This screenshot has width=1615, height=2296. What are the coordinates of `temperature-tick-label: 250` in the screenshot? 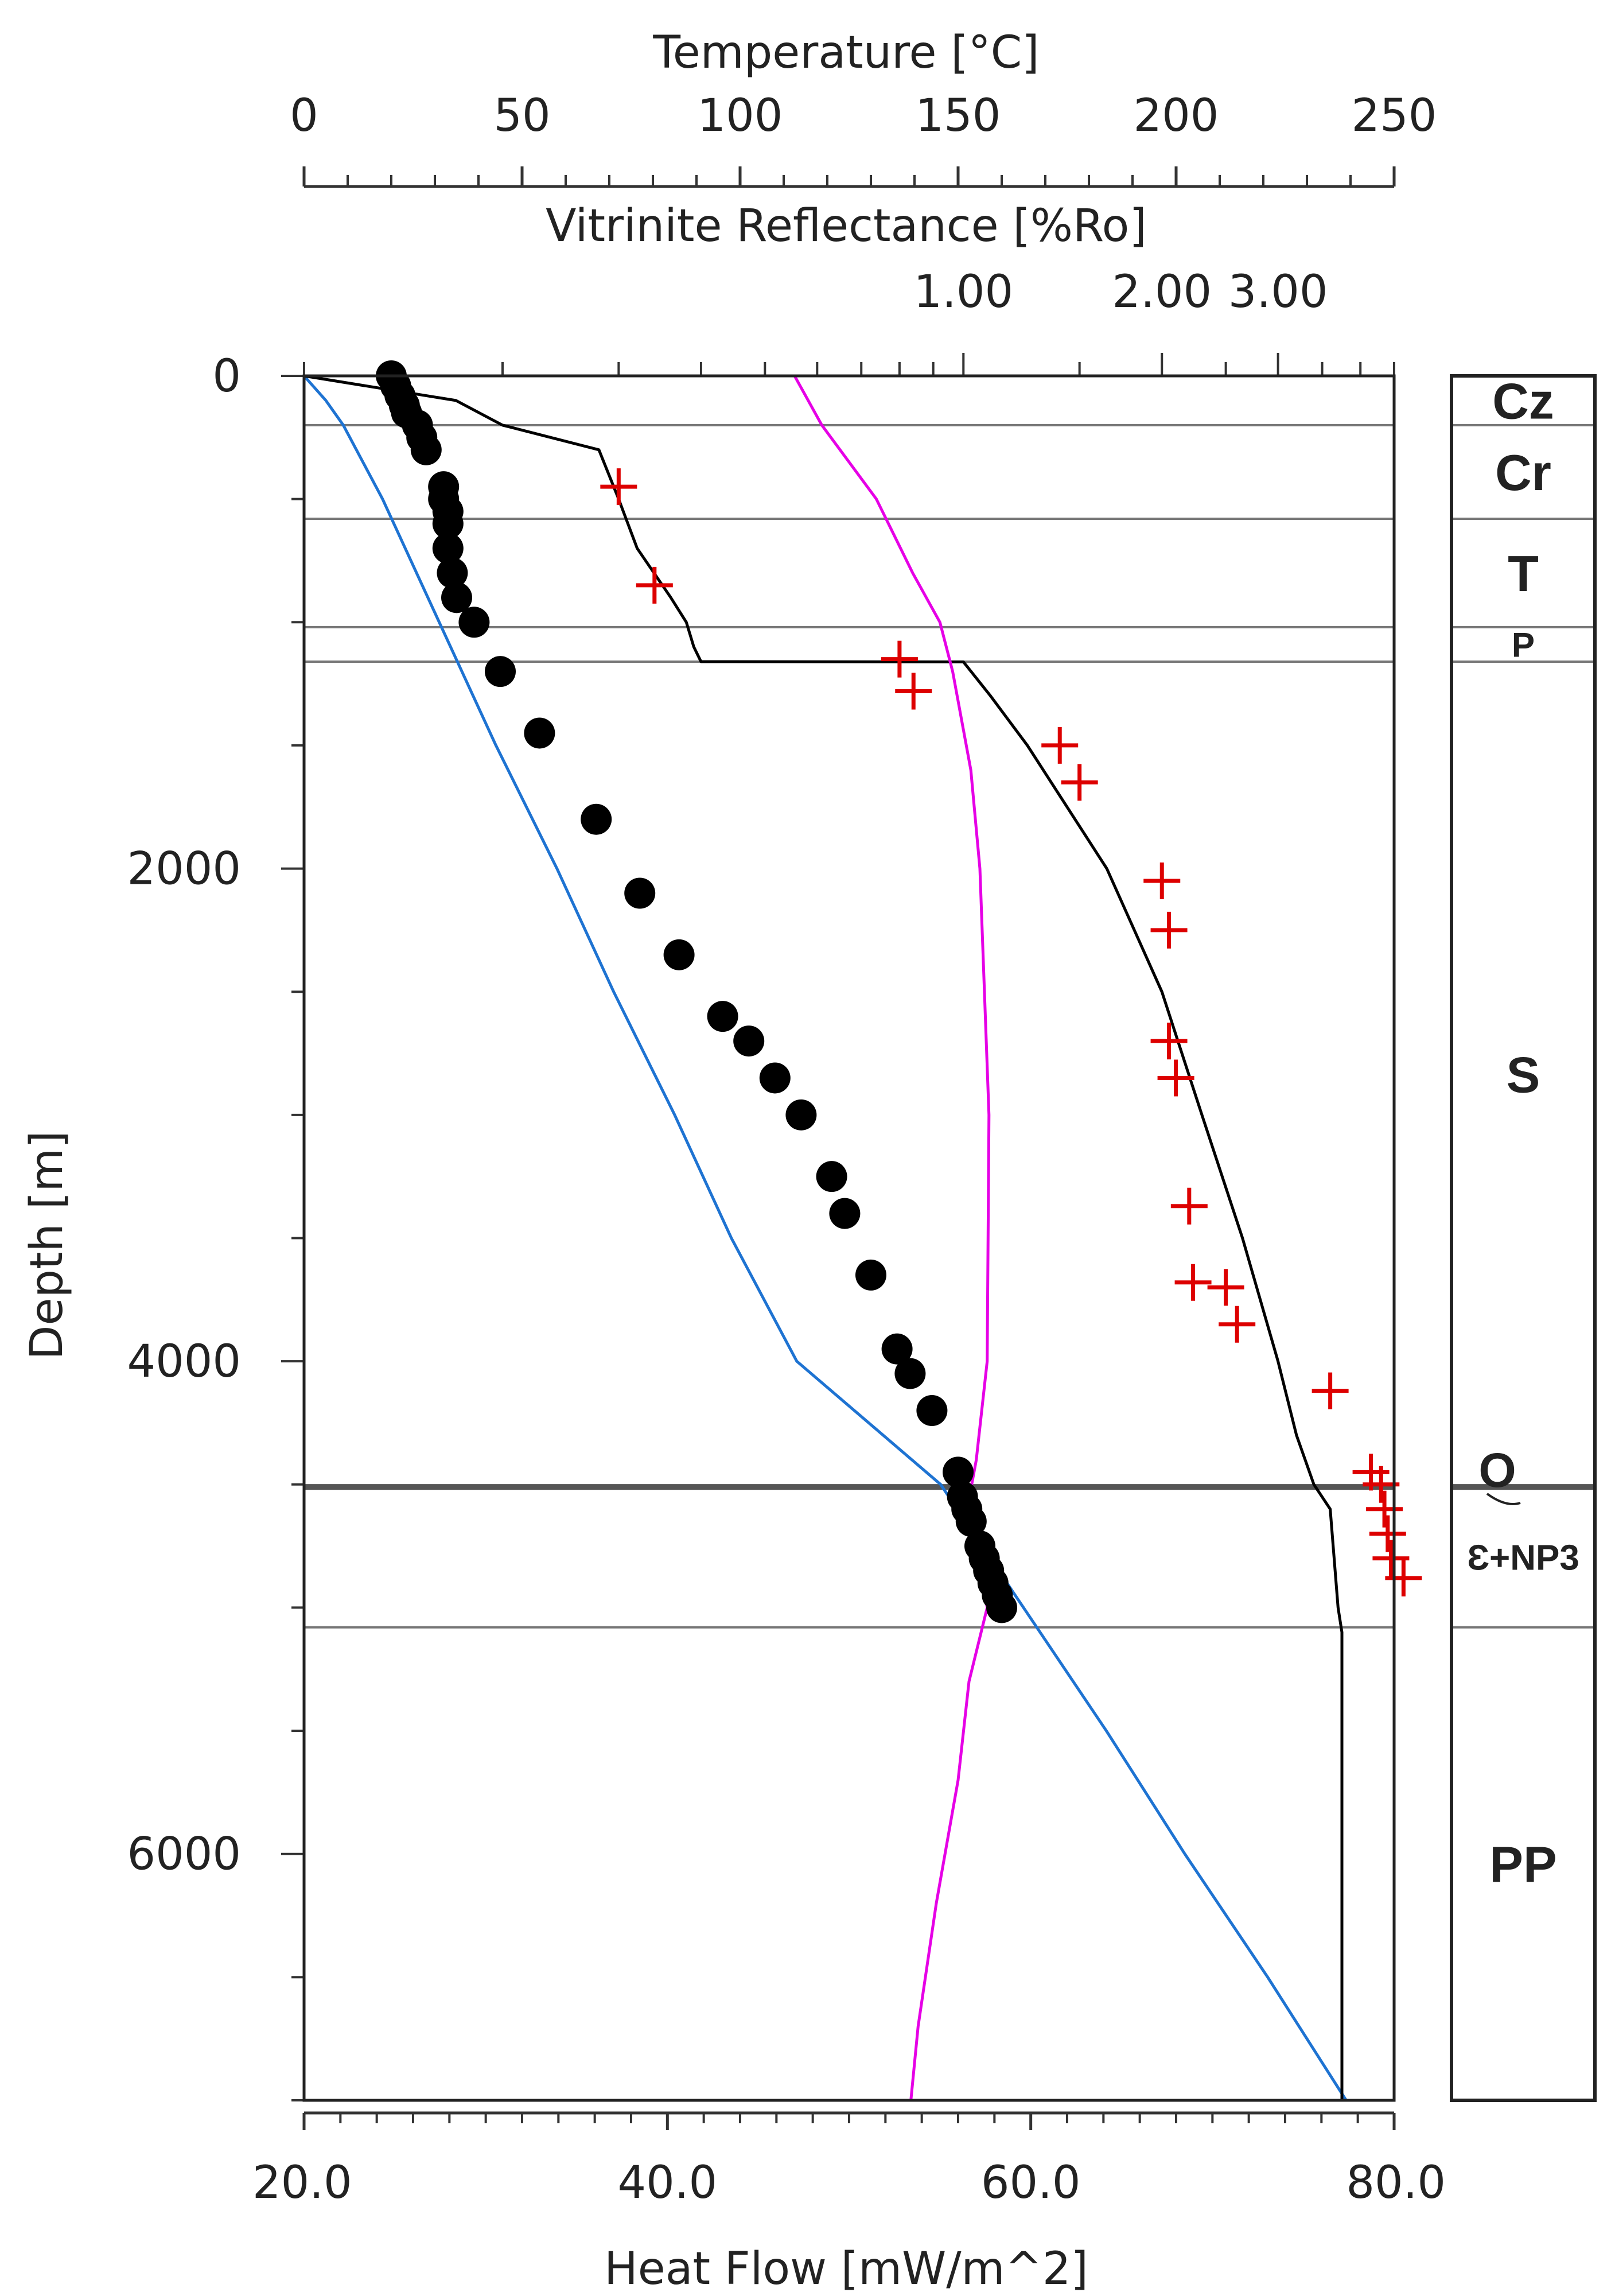 It's located at (1394, 116).